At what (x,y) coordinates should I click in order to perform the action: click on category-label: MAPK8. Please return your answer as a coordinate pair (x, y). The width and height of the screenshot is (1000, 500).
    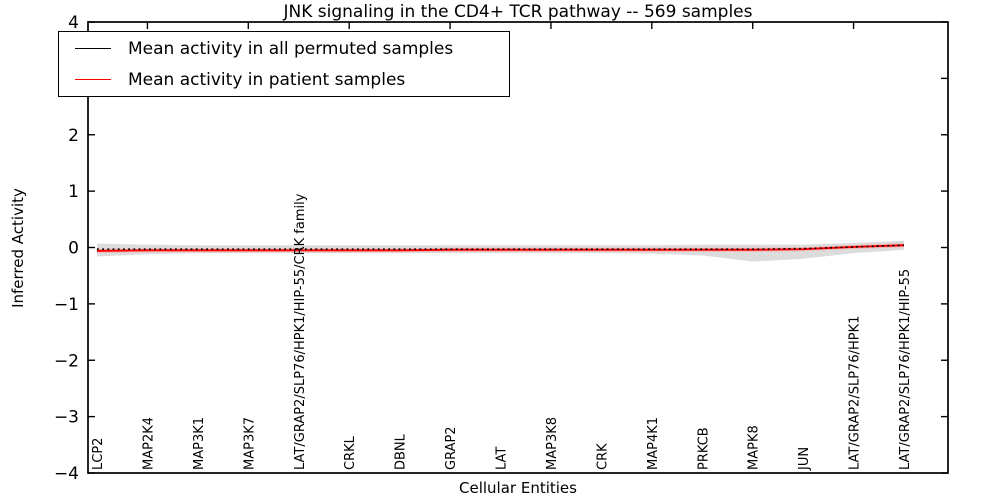
    Looking at the image, I should click on (754, 447).